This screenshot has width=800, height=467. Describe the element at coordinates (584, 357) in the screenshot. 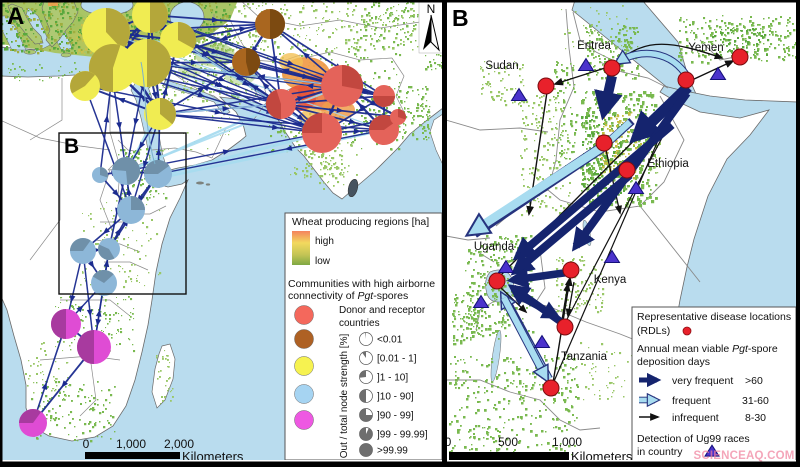

I see `svg-text: Tanzania` at that location.